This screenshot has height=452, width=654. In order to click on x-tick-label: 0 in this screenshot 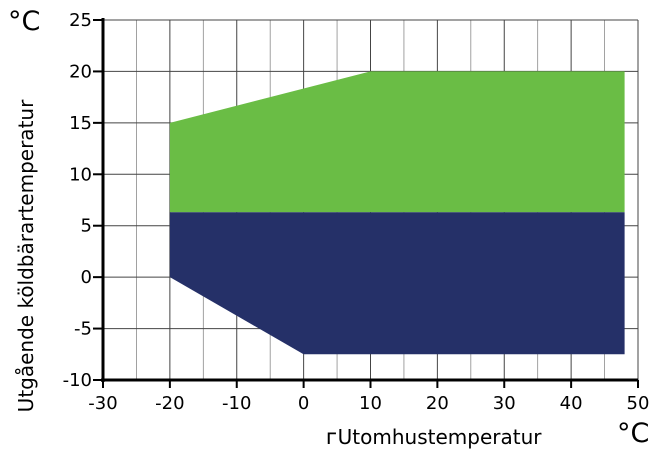, I will do `click(303, 403)`.